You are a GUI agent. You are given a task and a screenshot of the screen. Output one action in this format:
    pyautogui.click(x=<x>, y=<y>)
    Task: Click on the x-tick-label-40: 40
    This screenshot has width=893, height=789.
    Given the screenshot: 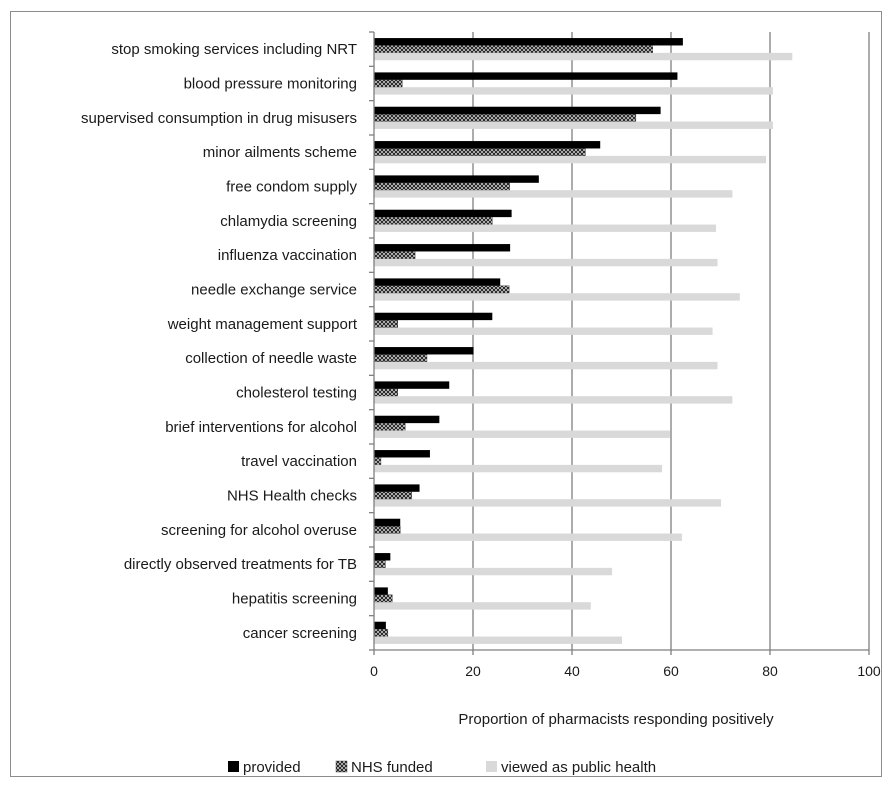 What is the action you would take?
    pyautogui.click(x=572, y=671)
    